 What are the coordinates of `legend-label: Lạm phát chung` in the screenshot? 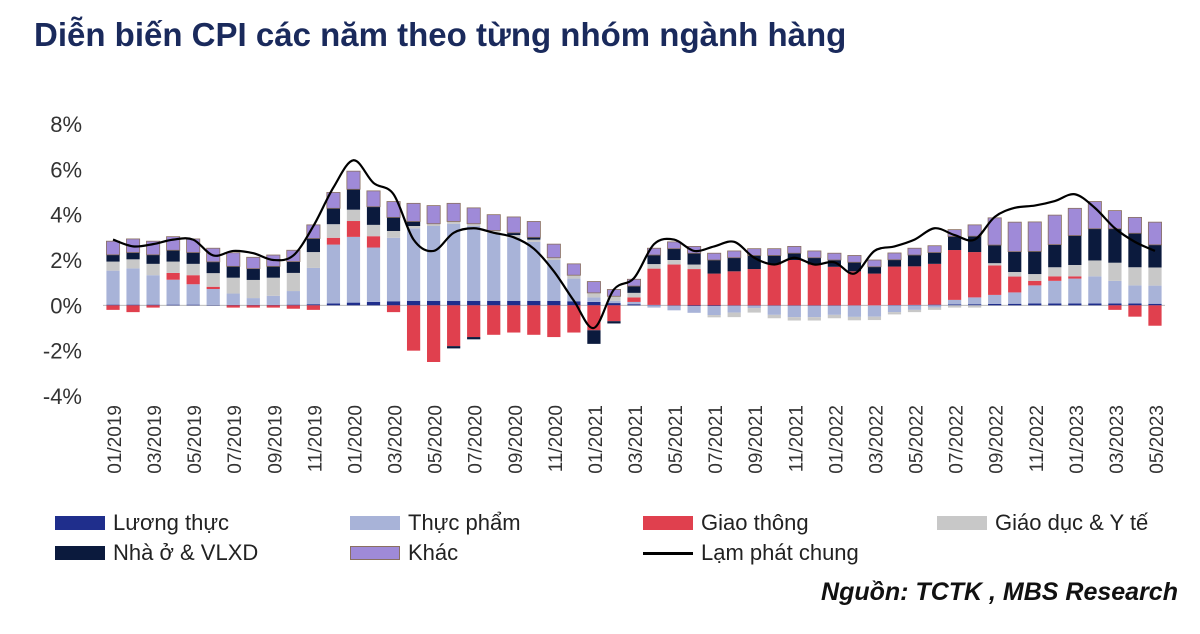 It's located at (780, 552).